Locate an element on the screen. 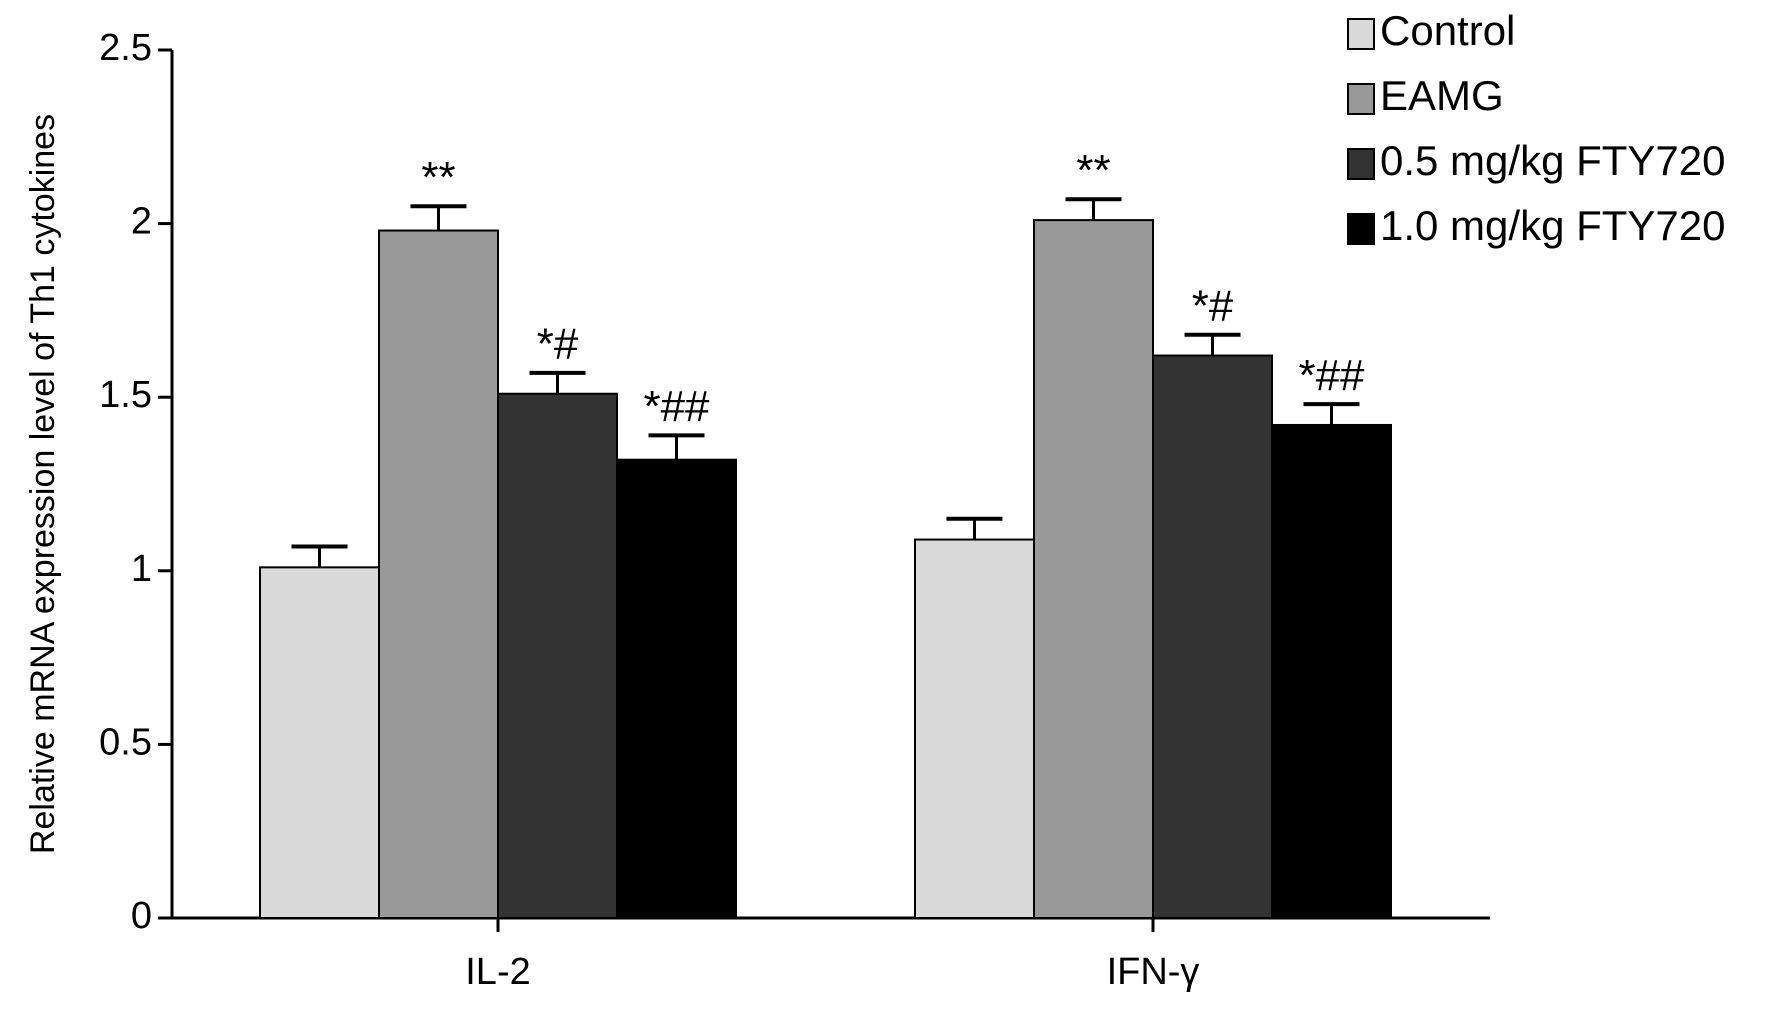 Image resolution: width=1772 pixels, height=1022 pixels. y-tick-label: 1 is located at coordinates (141, 569).